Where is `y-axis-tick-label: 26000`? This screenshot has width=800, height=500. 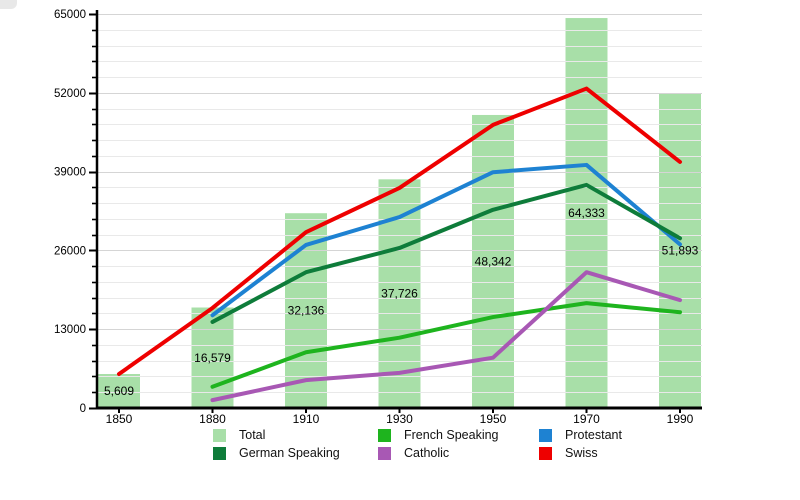 y-axis-tick-label: 26000 is located at coordinates (70, 251).